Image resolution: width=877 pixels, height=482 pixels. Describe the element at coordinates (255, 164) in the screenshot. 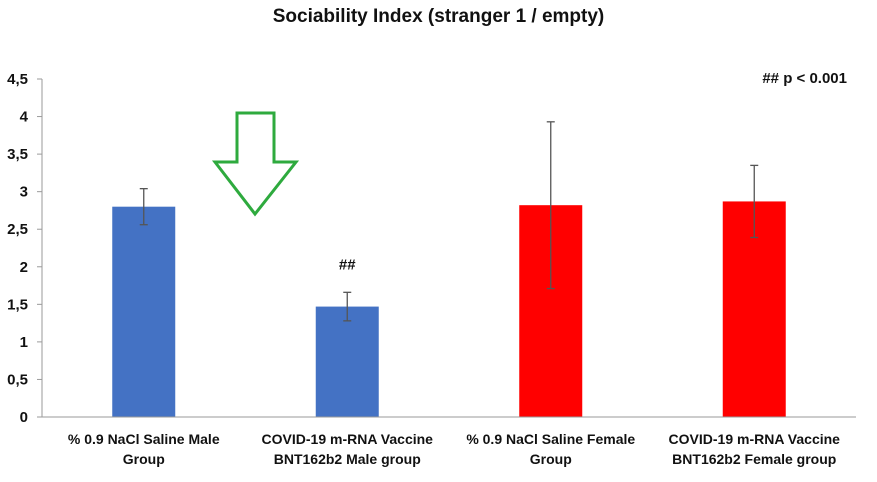

I see `down-arrow-icon` at that location.